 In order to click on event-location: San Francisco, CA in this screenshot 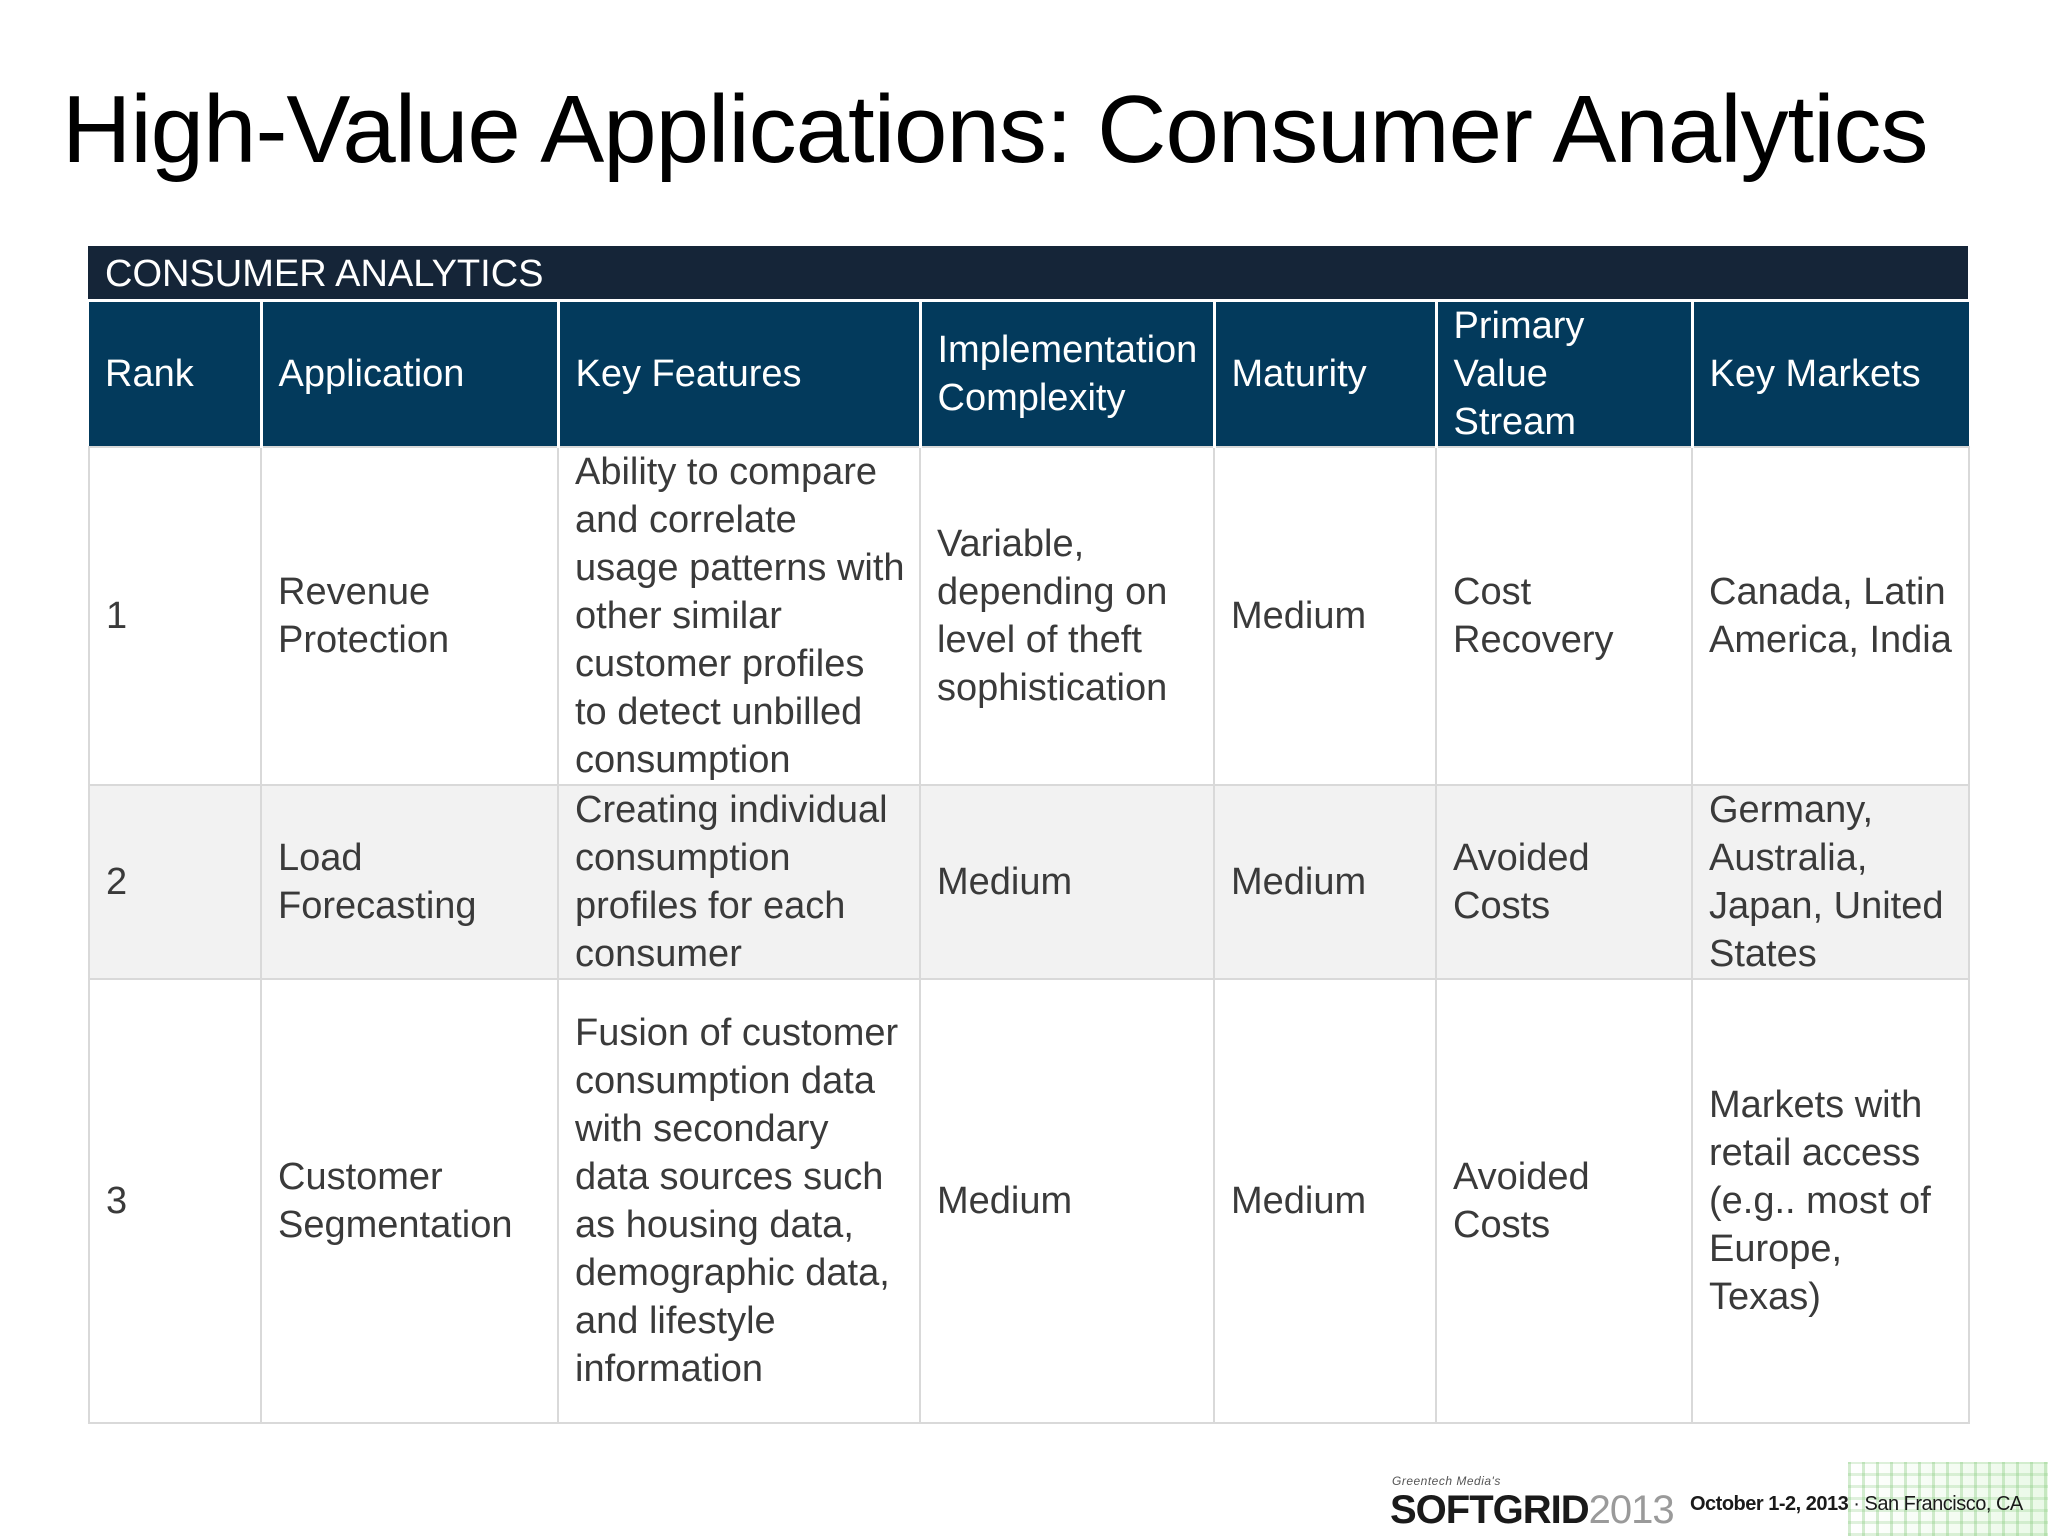, I will do `click(1944, 1504)`.